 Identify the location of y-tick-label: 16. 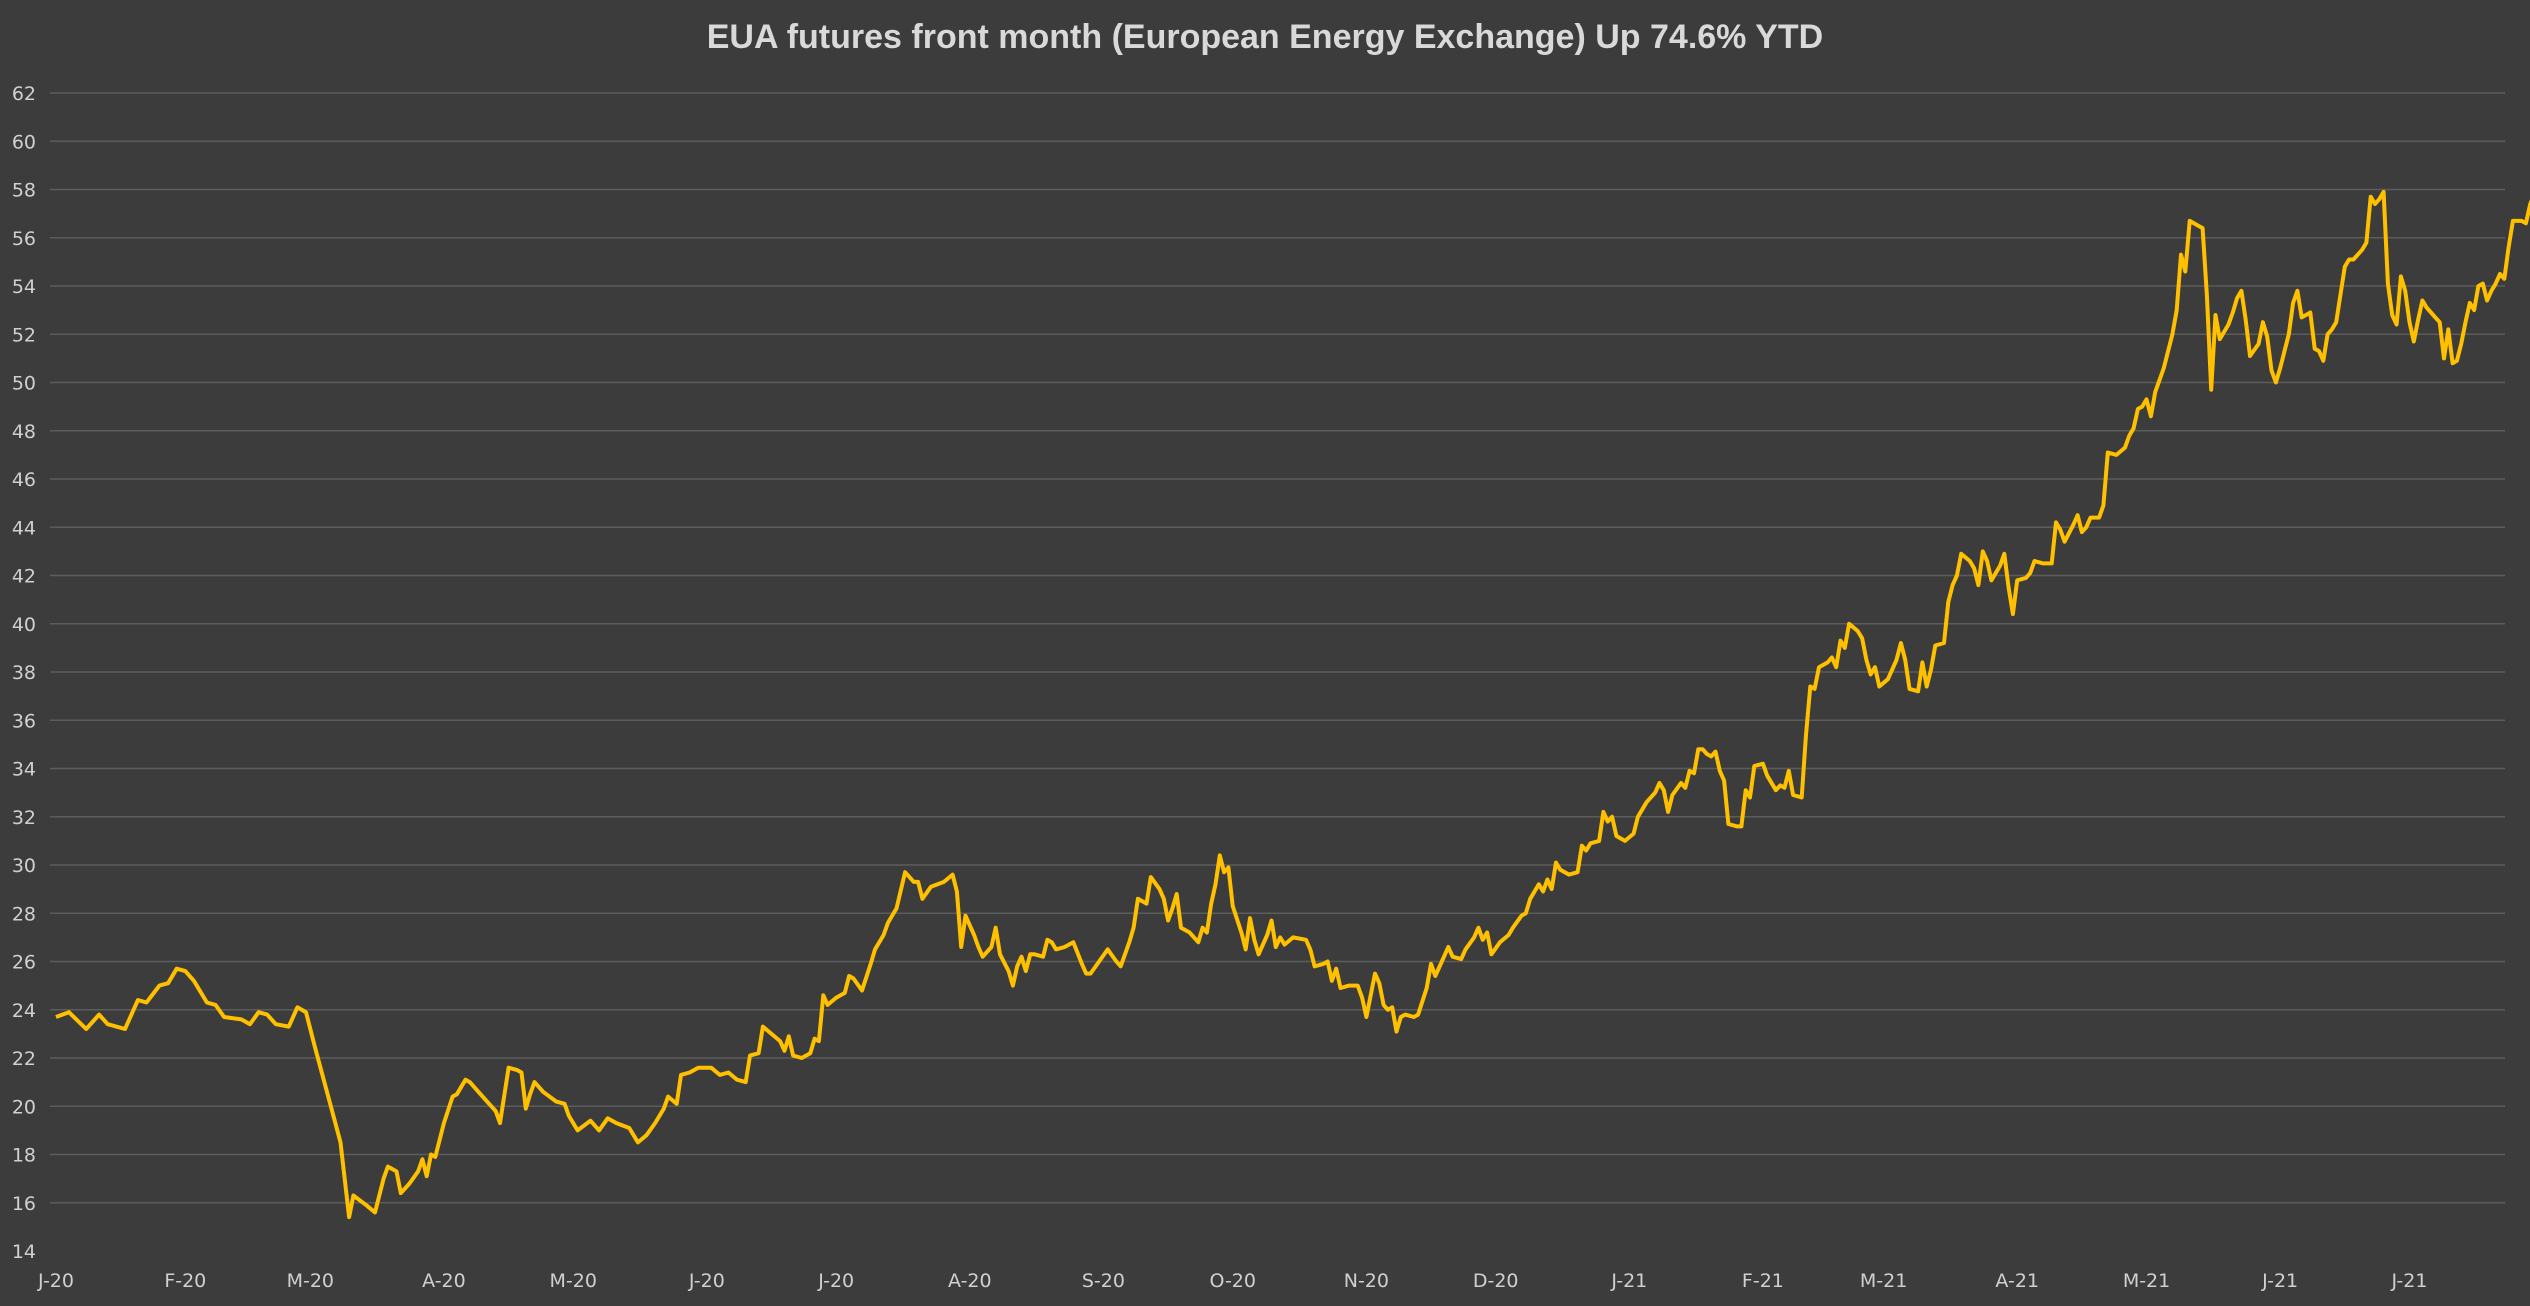
(24, 1204).